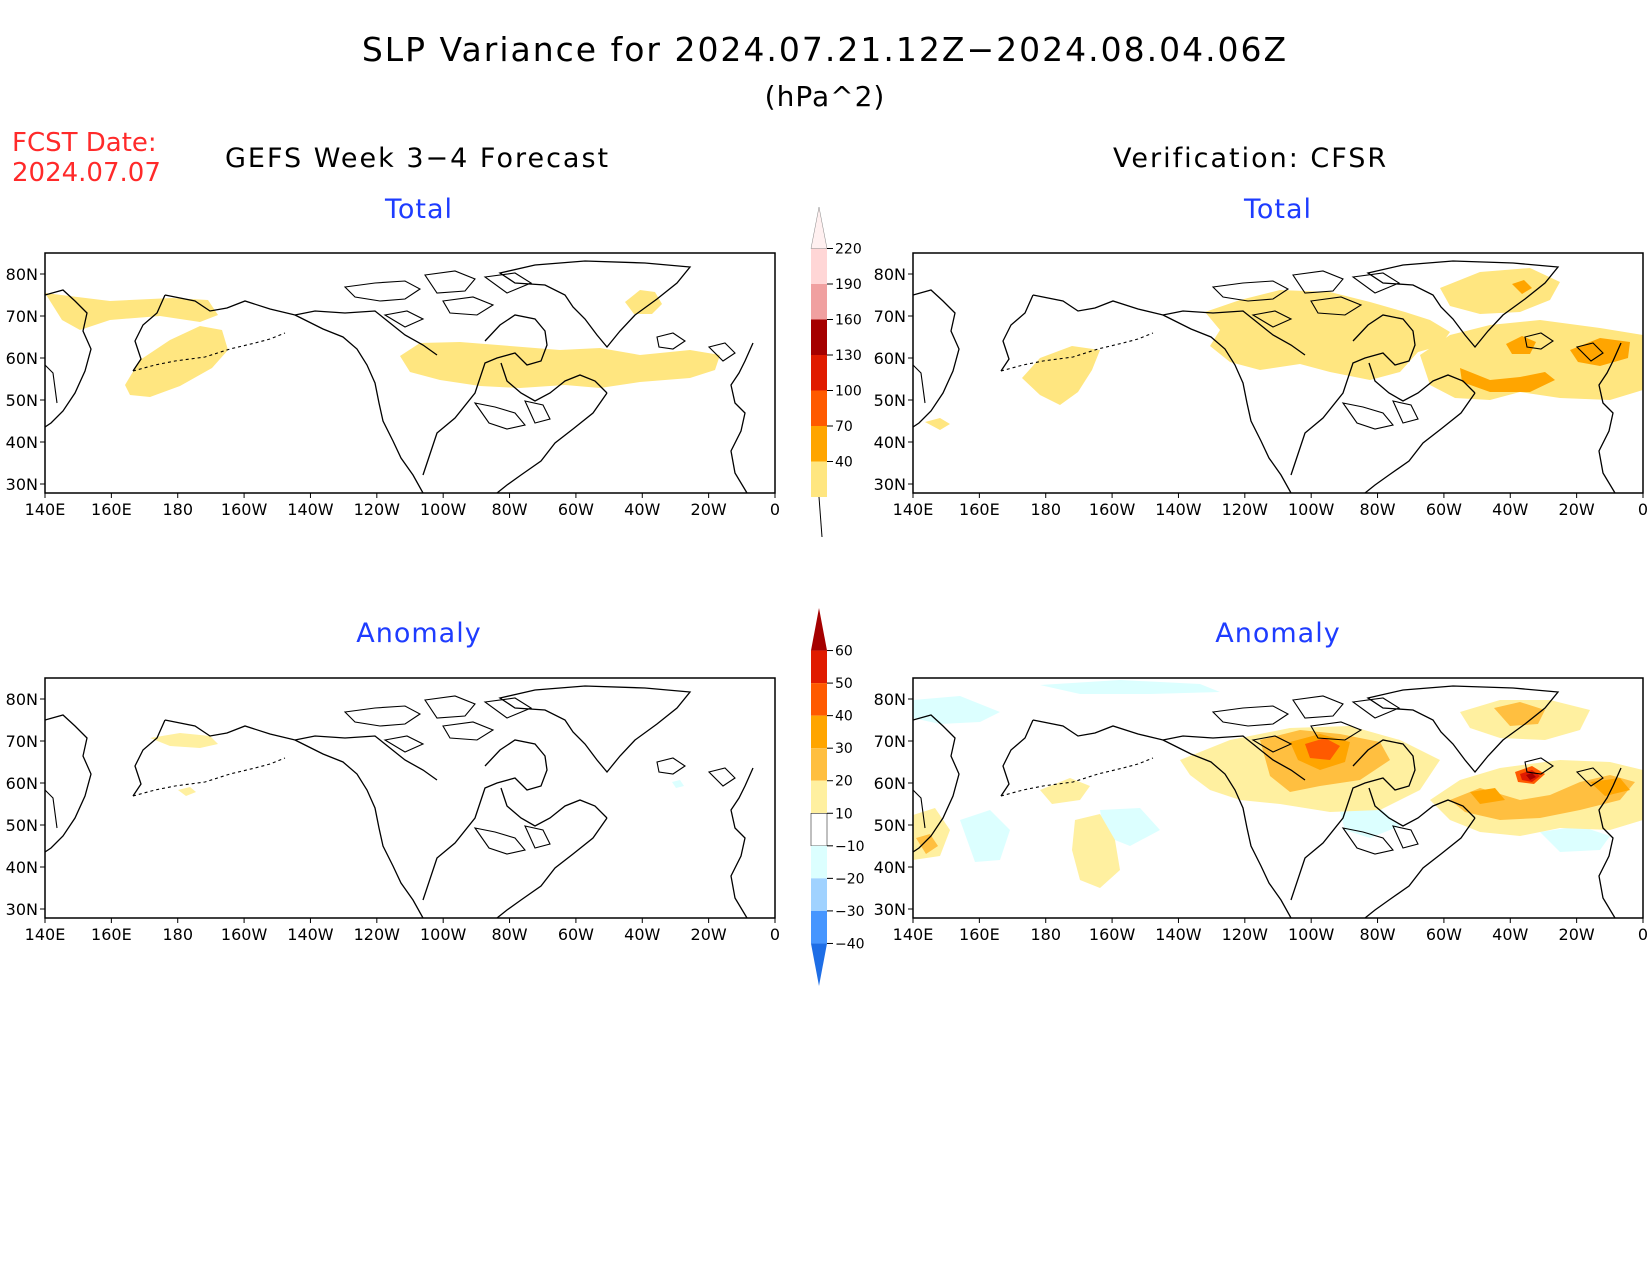 Image resolution: width=1650 pixels, height=1275 pixels. Describe the element at coordinates (1322, 749) in the screenshot. I see `fill-a40-canada` at that location.